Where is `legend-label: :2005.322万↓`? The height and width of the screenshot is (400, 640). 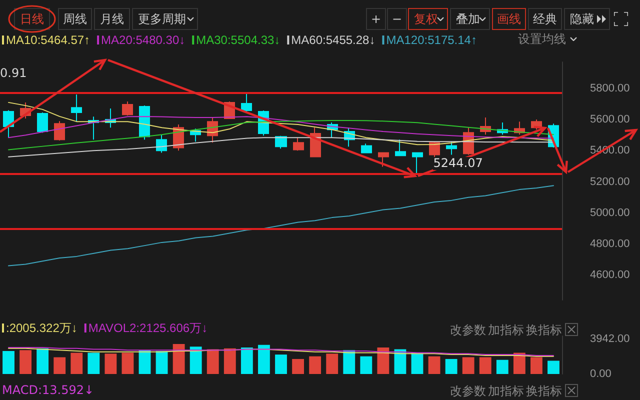
legend-label: :2005.322万↓ is located at coordinates (42, 328).